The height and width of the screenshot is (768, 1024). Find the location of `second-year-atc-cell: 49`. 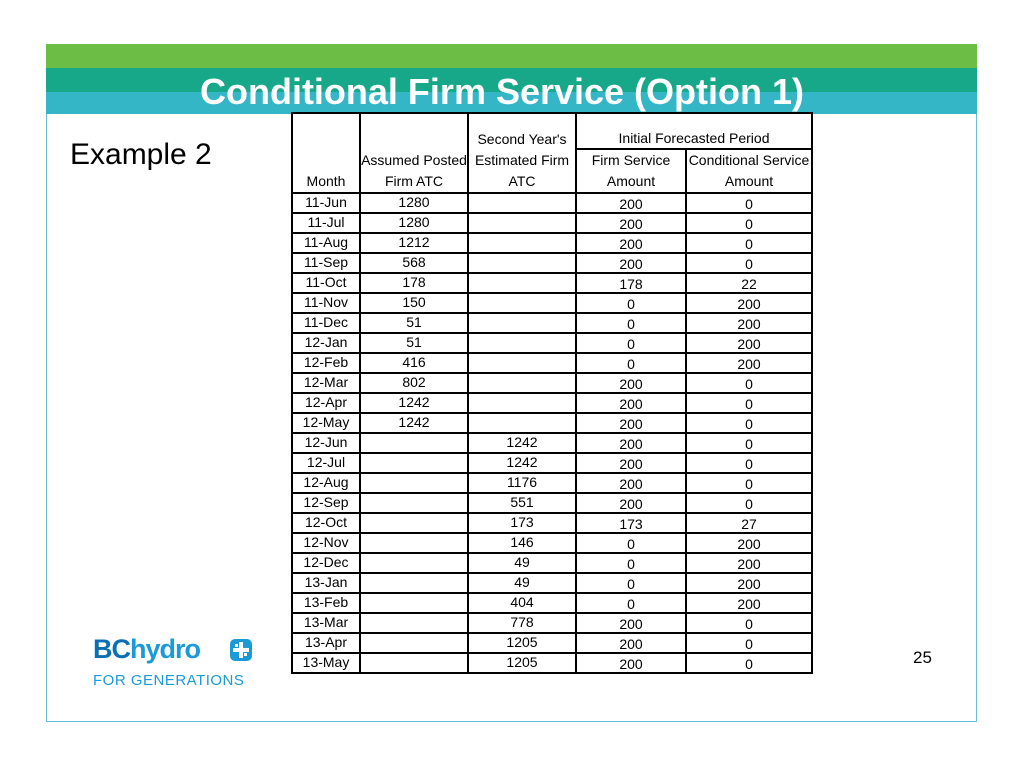

second-year-atc-cell: 49 is located at coordinates (522, 583).